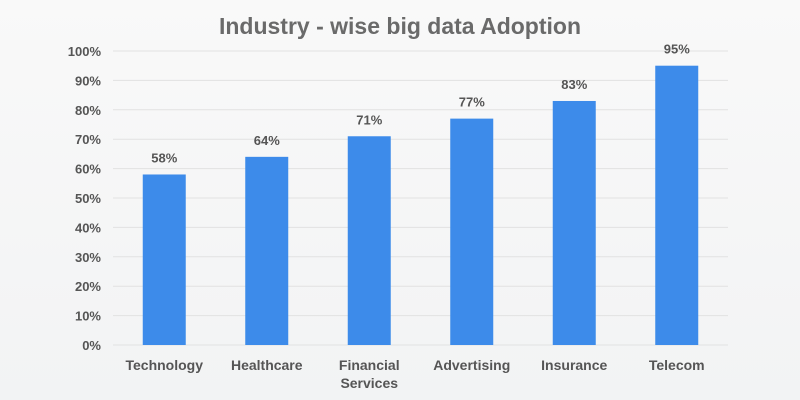 The width and height of the screenshot is (800, 400). I want to click on x-tick-label-line: Insurance, so click(574, 365).